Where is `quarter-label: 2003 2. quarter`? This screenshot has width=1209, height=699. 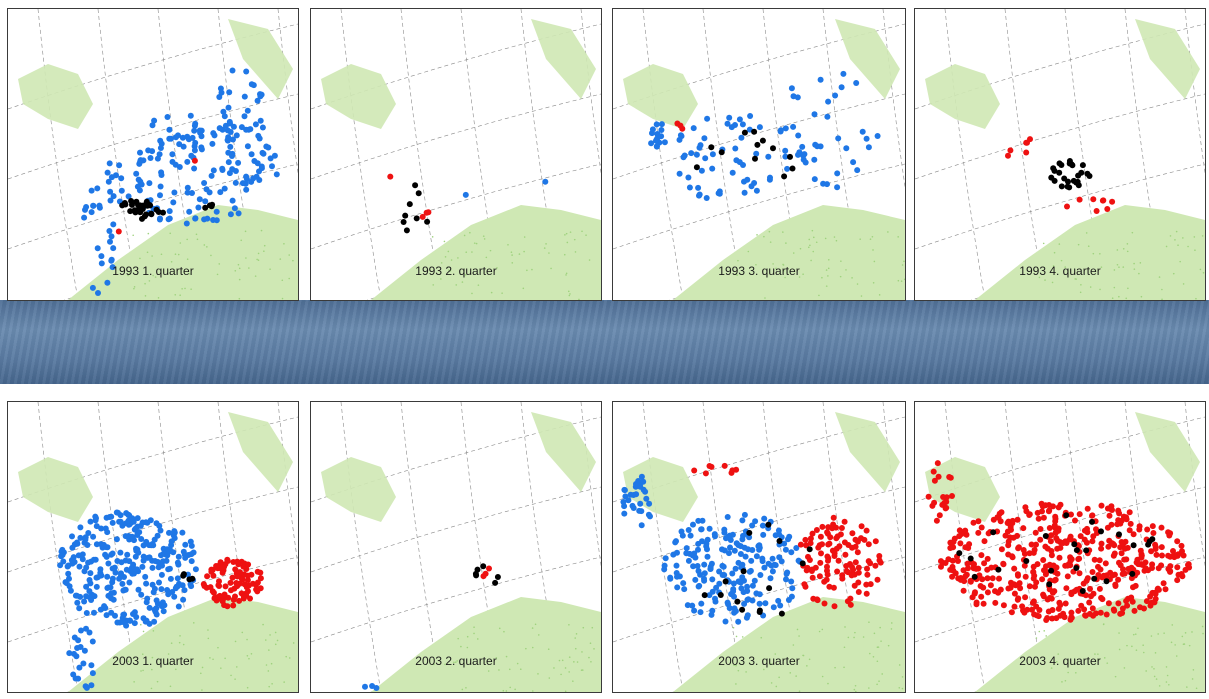
quarter-label: 2003 2. quarter is located at coordinates (456, 661).